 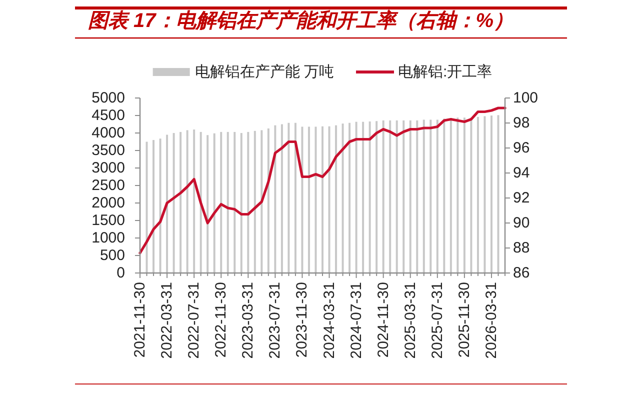 What do you see at coordinates (194, 320) in the screenshot?
I see `x-tick-label: 2022-07-31` at bounding box center [194, 320].